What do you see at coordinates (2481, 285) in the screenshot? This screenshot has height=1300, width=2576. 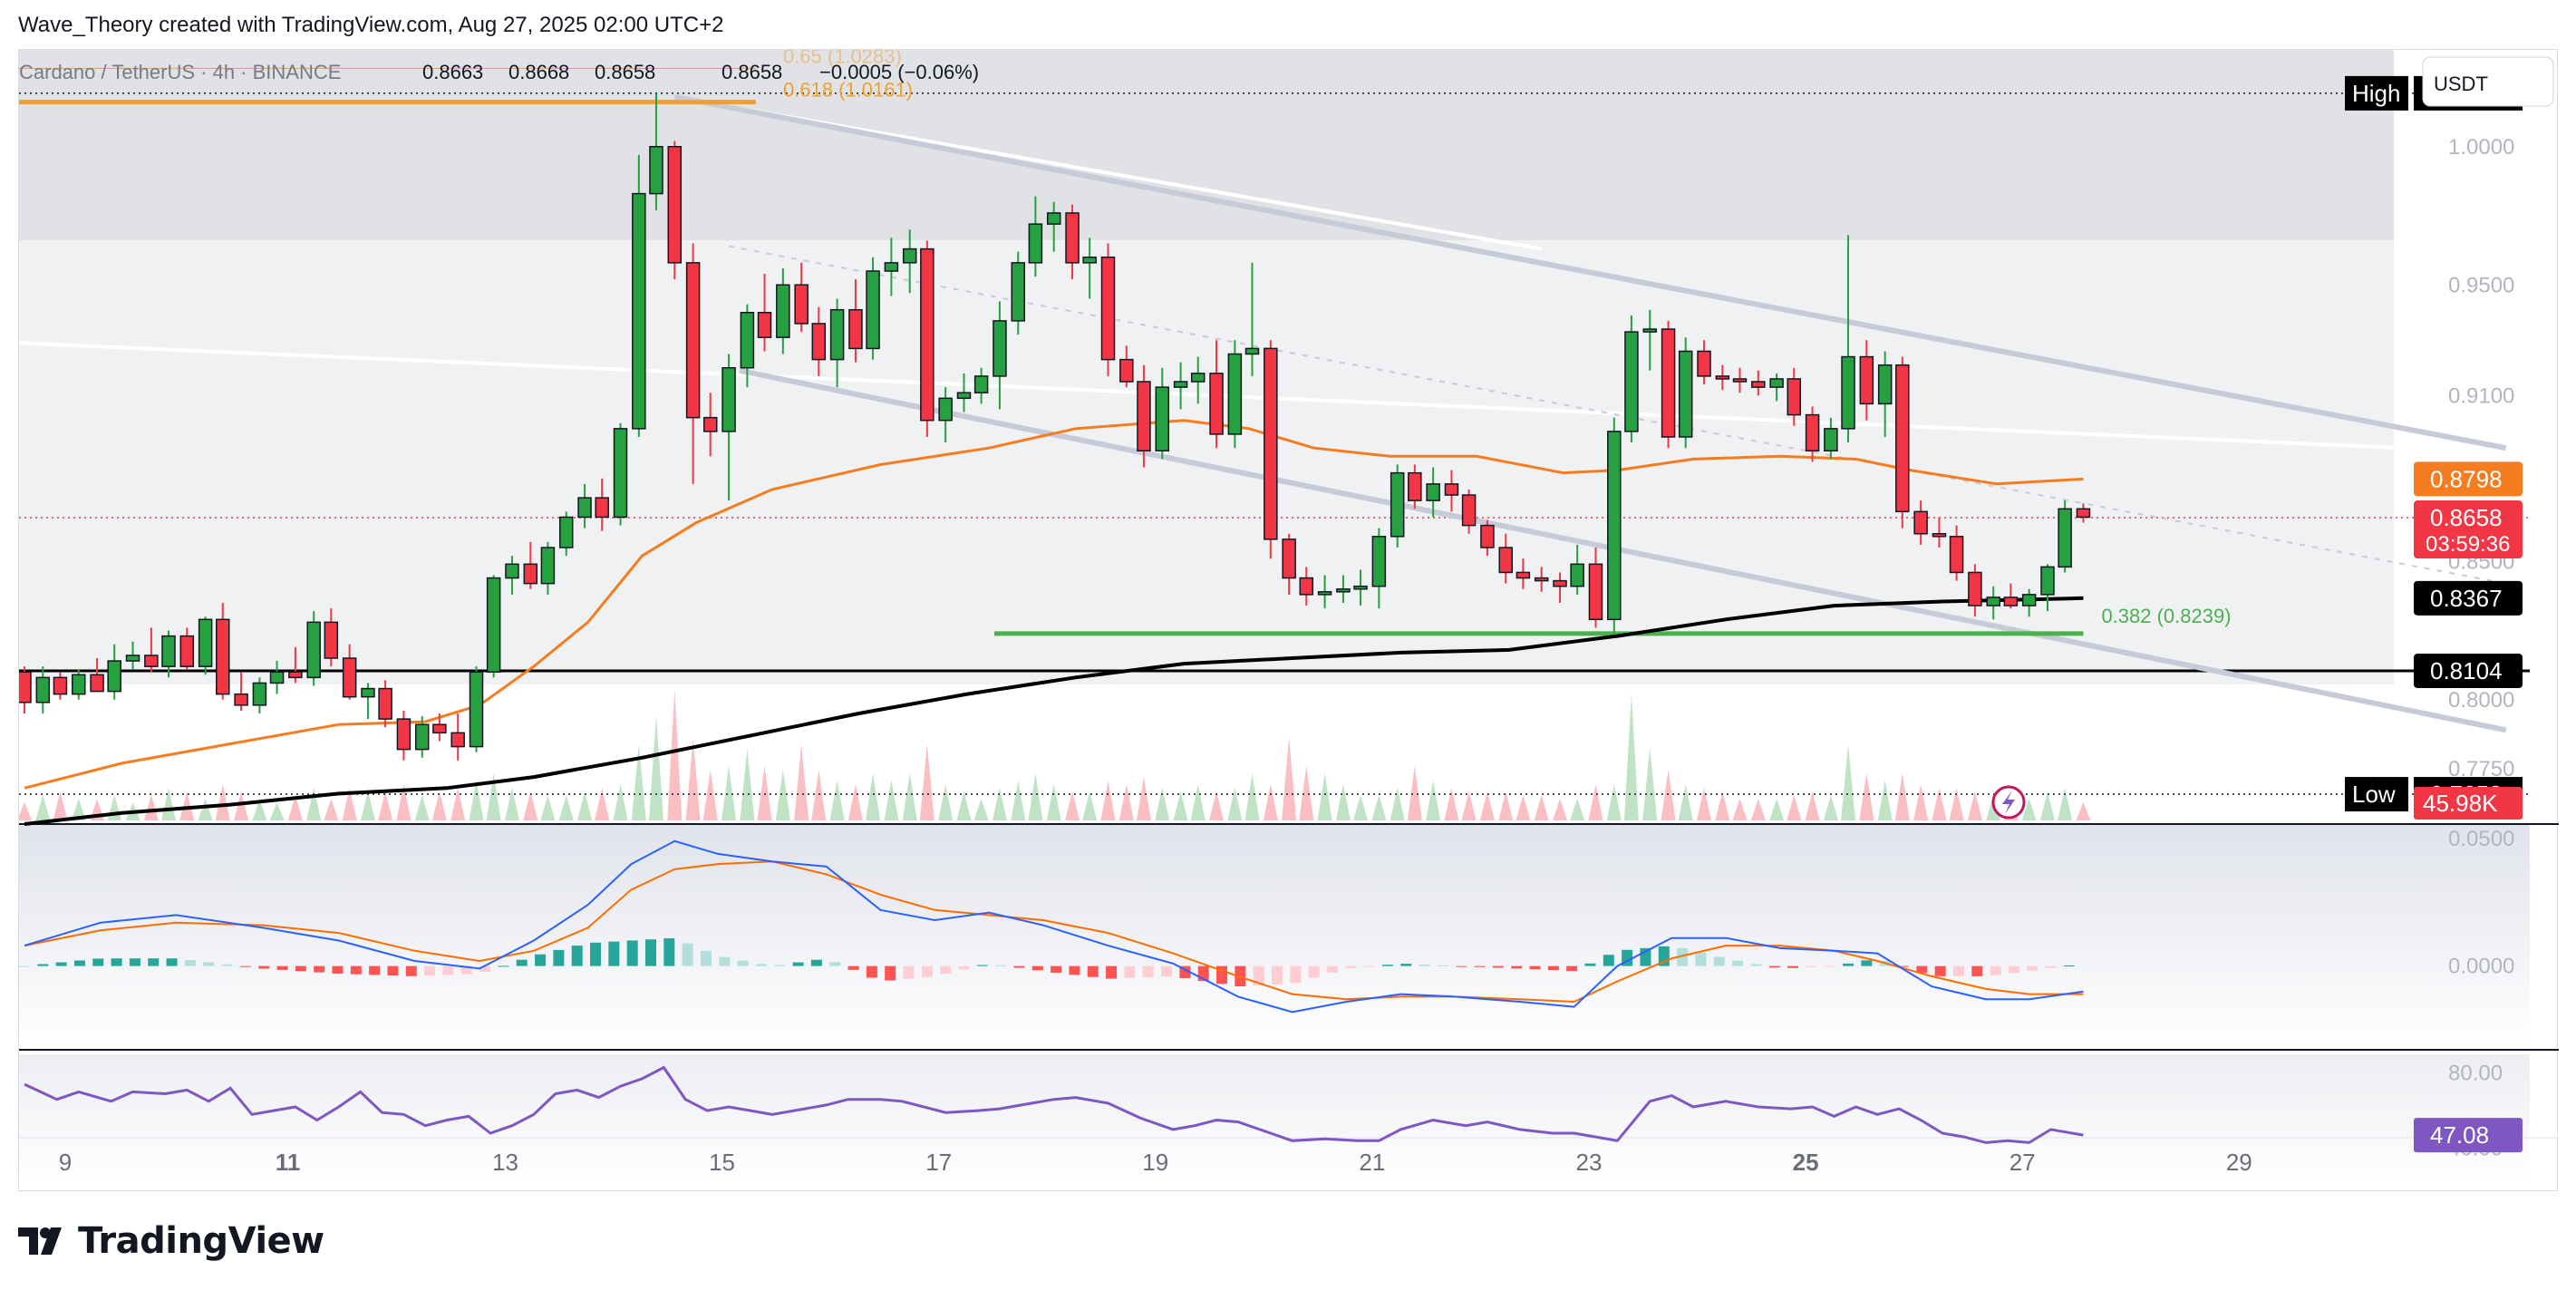 I see `price-axis-tick: 0.9500` at bounding box center [2481, 285].